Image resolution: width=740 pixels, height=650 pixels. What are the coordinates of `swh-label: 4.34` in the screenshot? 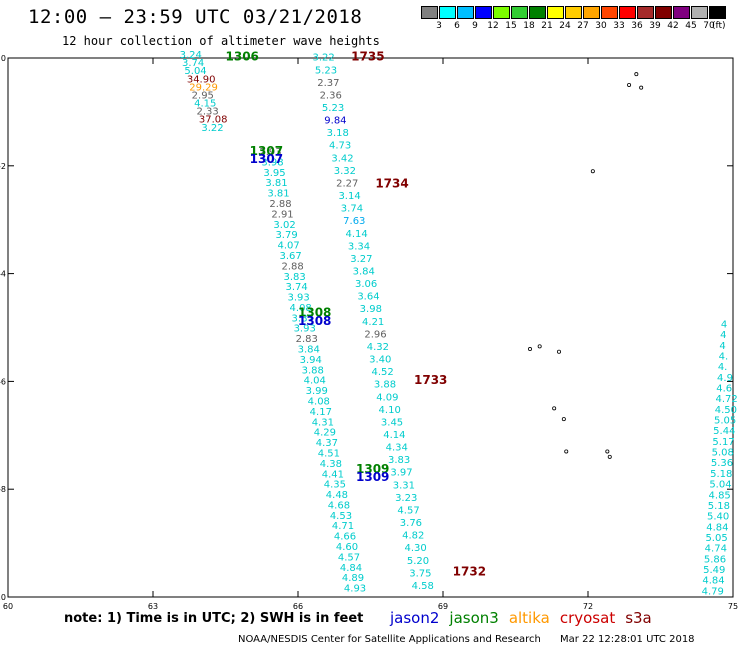 It's located at (397, 448).